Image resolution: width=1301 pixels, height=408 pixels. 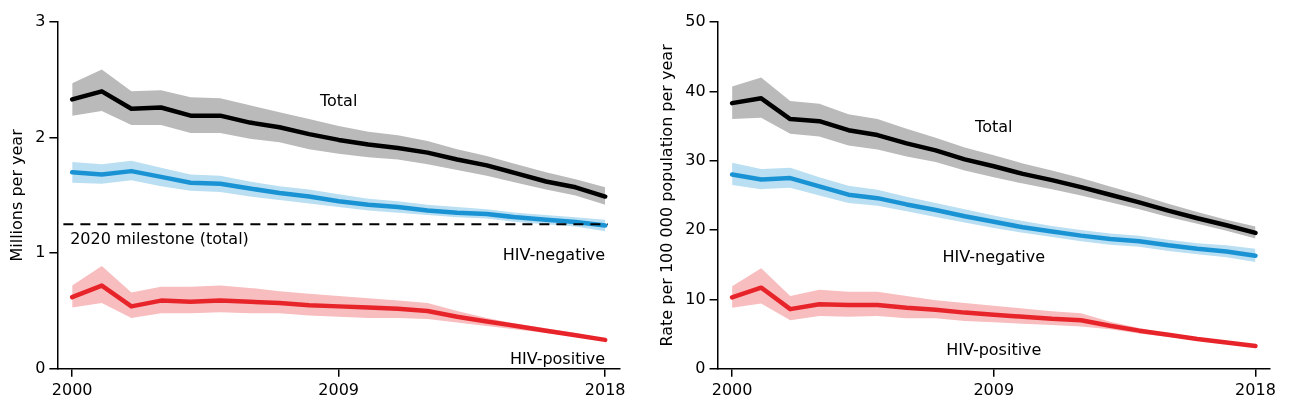 I want to click on y-tick-label: 3, so click(x=40, y=21).